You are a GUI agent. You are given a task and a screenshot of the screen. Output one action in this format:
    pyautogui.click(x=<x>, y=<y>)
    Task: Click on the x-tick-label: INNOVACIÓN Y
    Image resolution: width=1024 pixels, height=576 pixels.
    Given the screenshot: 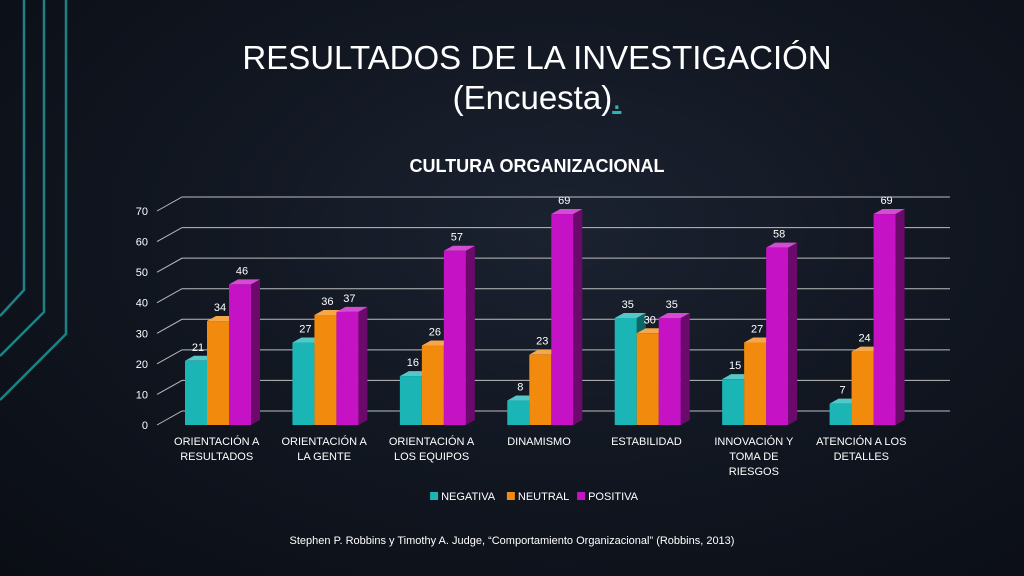 What is the action you would take?
    pyautogui.click(x=754, y=441)
    